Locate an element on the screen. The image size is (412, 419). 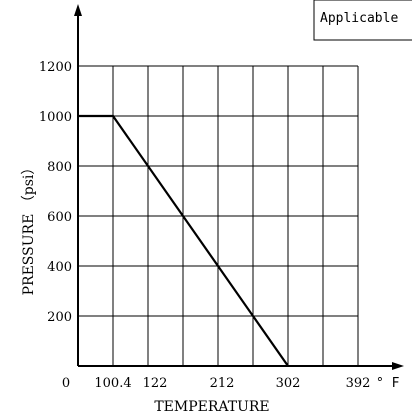
x-axis-title: TEMPERATURE is located at coordinates (211, 407).